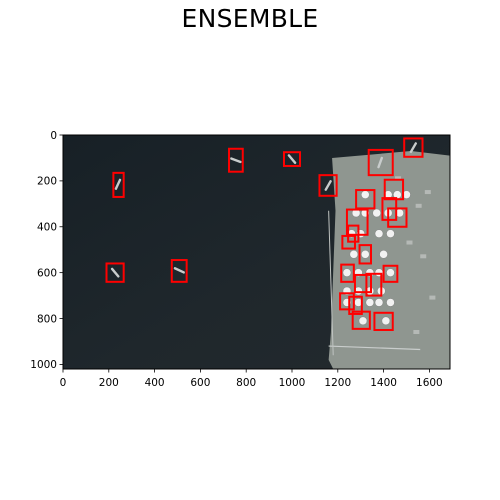 The width and height of the screenshot is (500, 500). What do you see at coordinates (155, 383) in the screenshot?
I see `x-tick-label: 400` at bounding box center [155, 383].